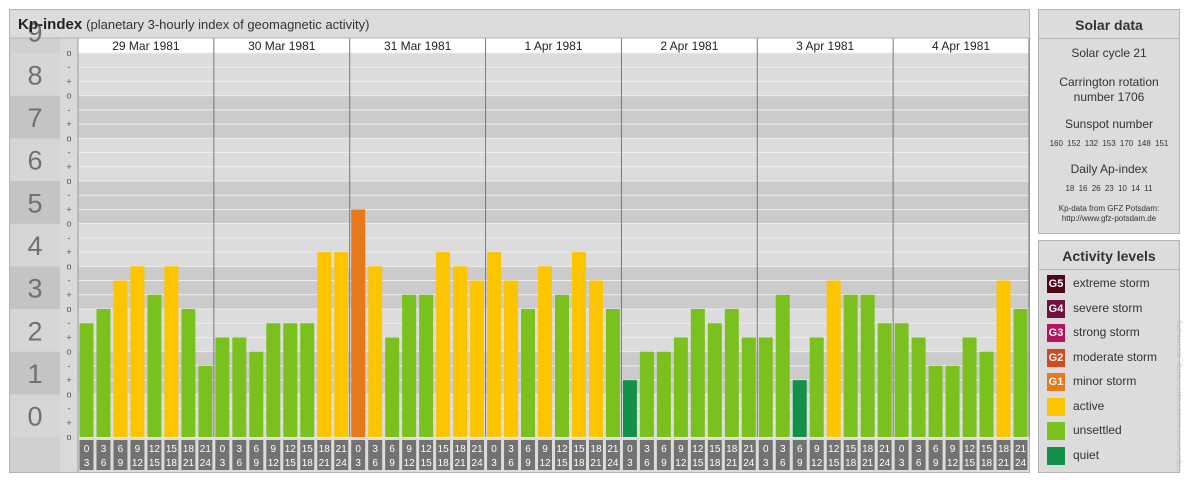 The height and width of the screenshot is (480, 1184). What do you see at coordinates (732, 463) in the screenshot?
I see `hour-end-label: 21` at bounding box center [732, 463].